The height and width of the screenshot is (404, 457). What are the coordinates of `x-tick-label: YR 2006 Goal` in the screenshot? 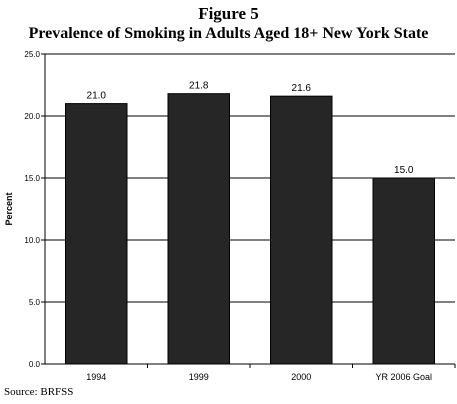 It's located at (403, 377).